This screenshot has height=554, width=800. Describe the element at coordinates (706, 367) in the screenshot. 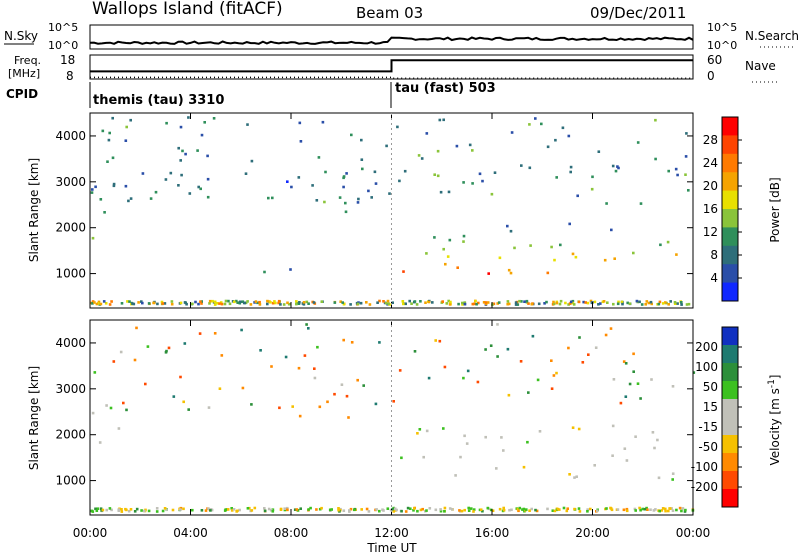

I see `colorbar-tick-label: 100` at that location.